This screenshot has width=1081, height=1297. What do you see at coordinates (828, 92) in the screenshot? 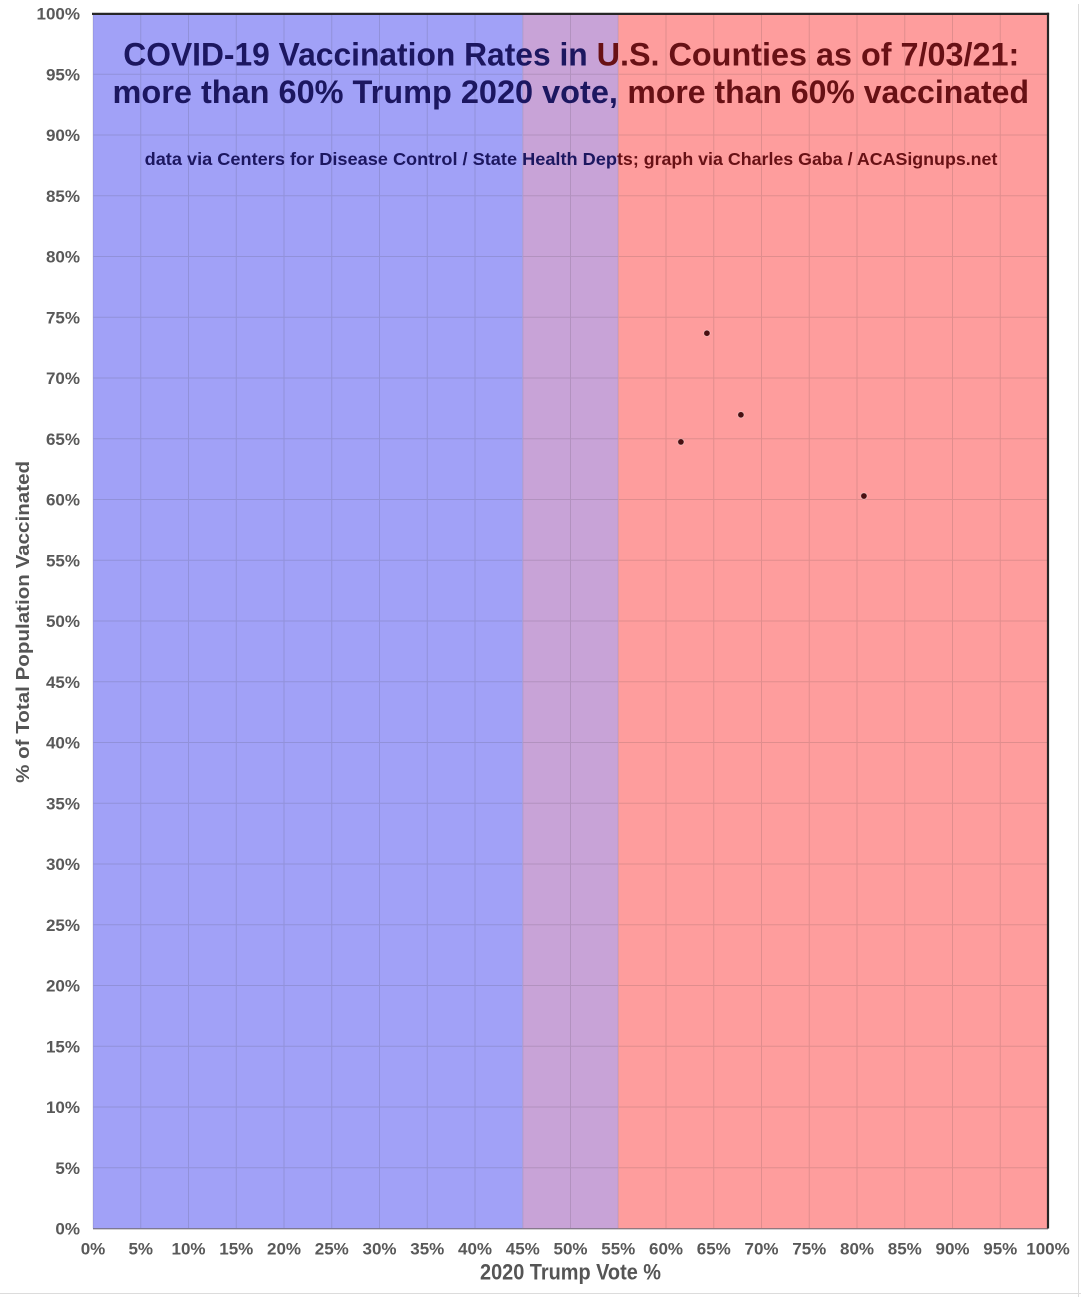
I see `svg-text: more than 60% vaccinated` at bounding box center [828, 92].